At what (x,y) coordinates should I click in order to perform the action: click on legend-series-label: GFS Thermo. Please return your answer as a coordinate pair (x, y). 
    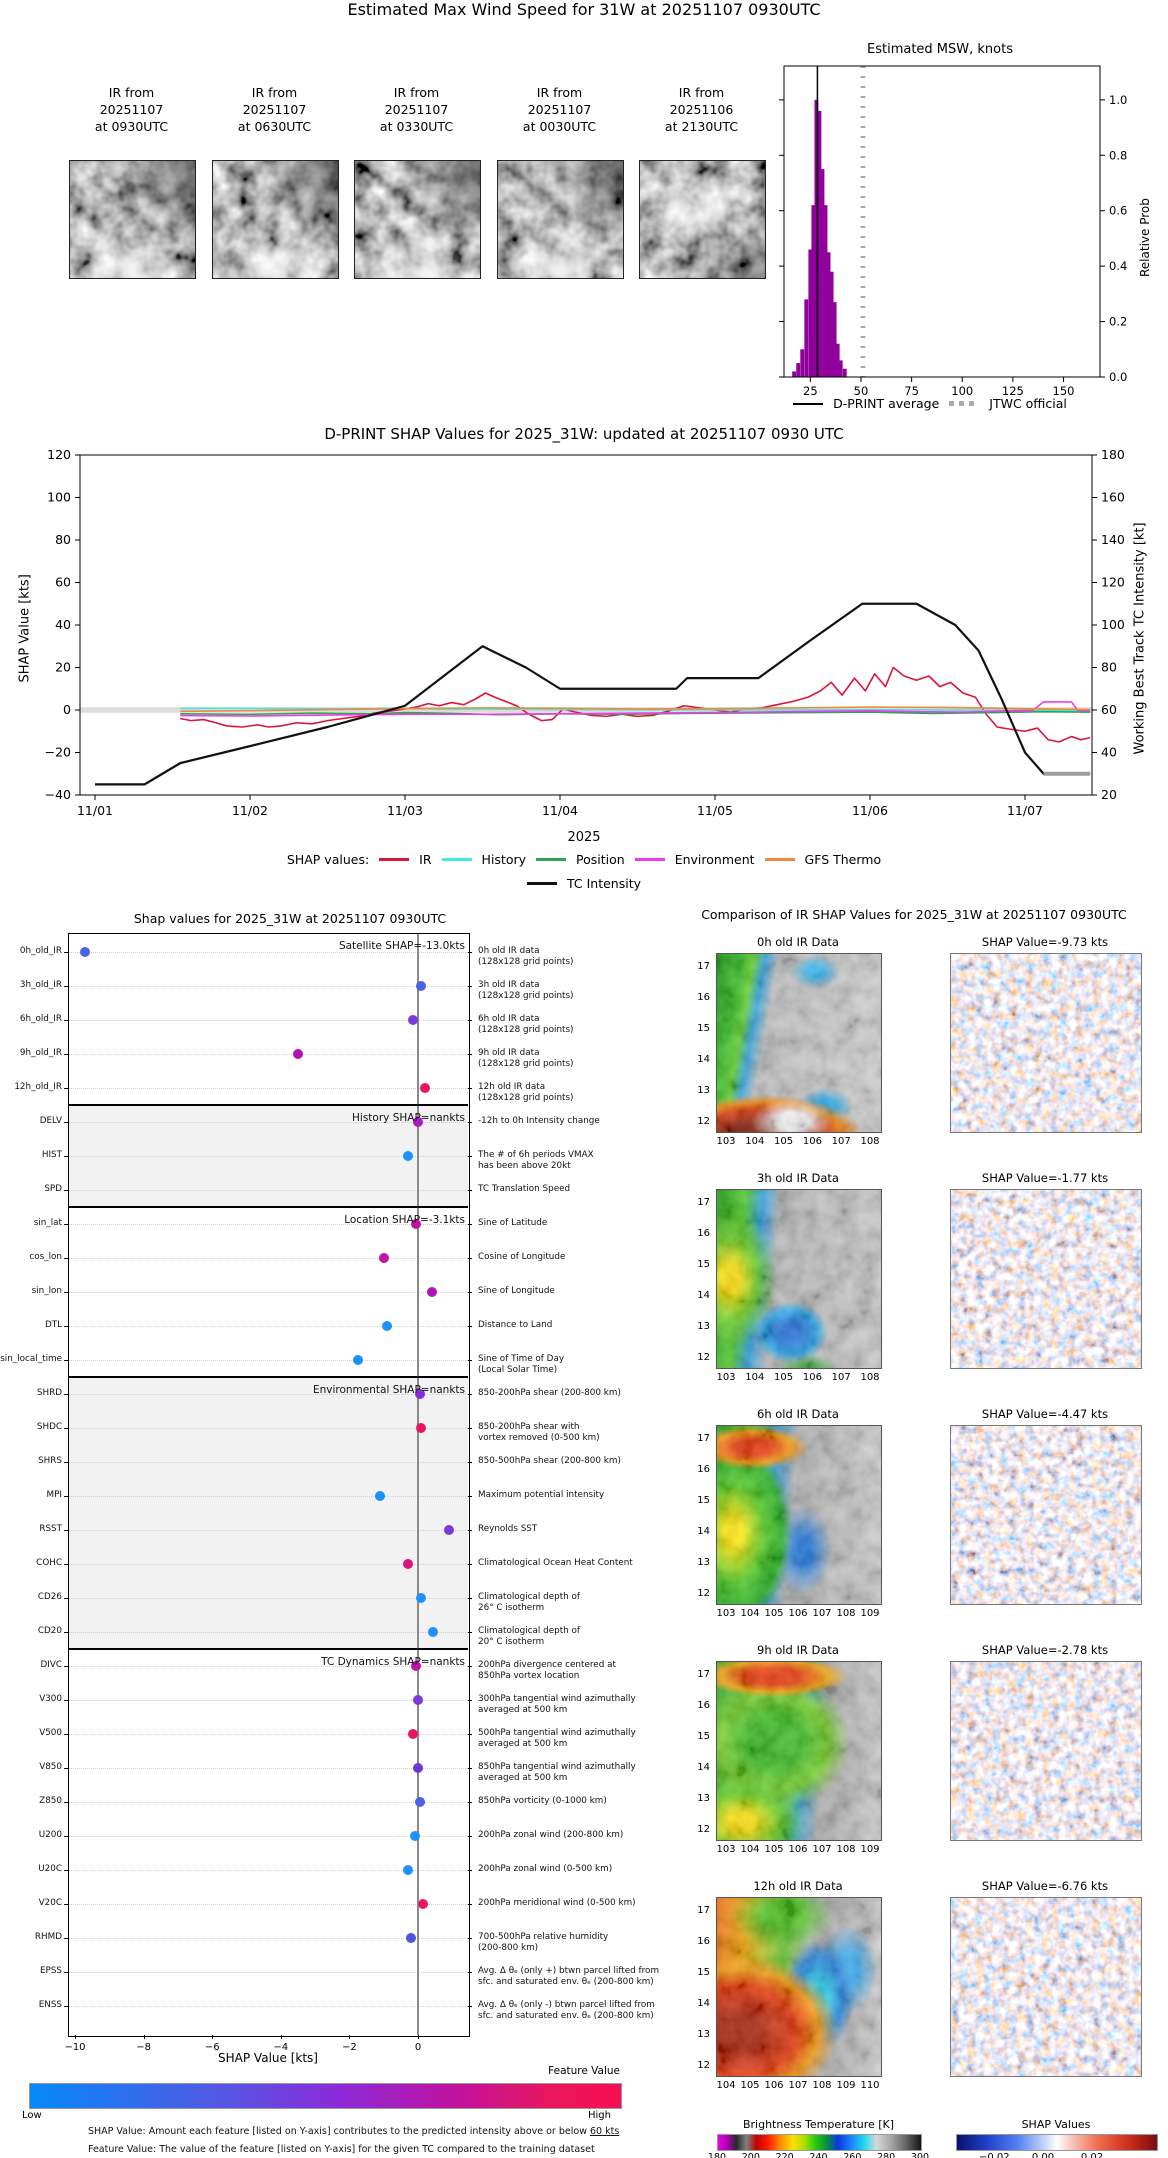
    Looking at the image, I should click on (843, 859).